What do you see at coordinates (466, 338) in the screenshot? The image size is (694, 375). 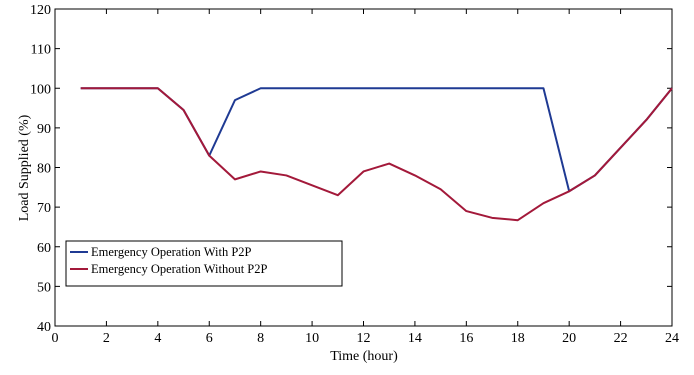 I see `x-tick-label: 16` at bounding box center [466, 338].